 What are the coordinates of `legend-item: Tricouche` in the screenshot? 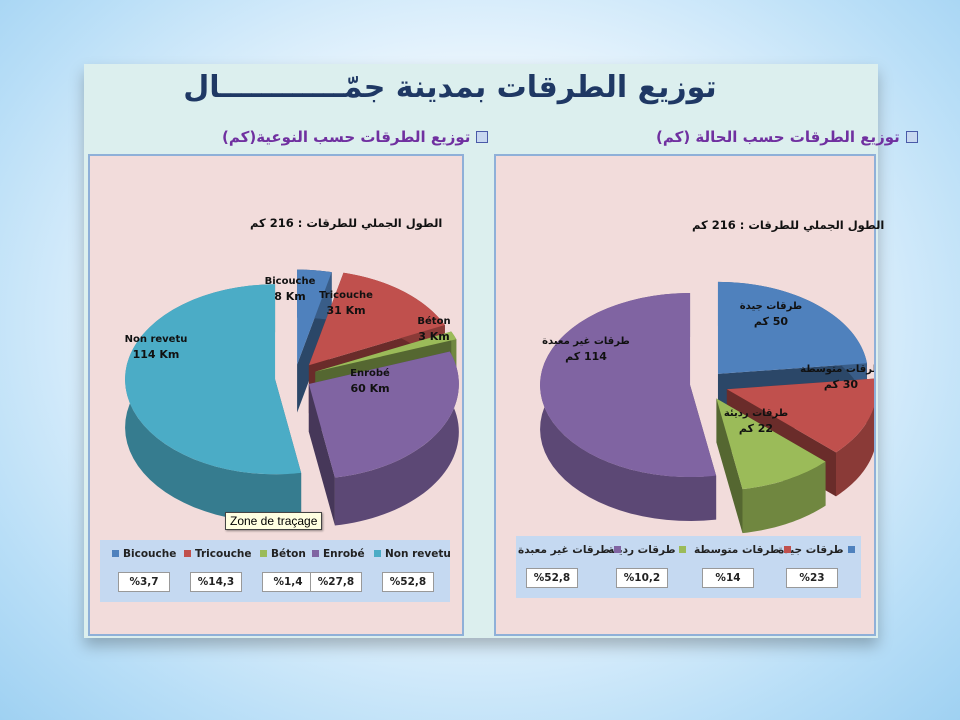 It's located at (216, 554).